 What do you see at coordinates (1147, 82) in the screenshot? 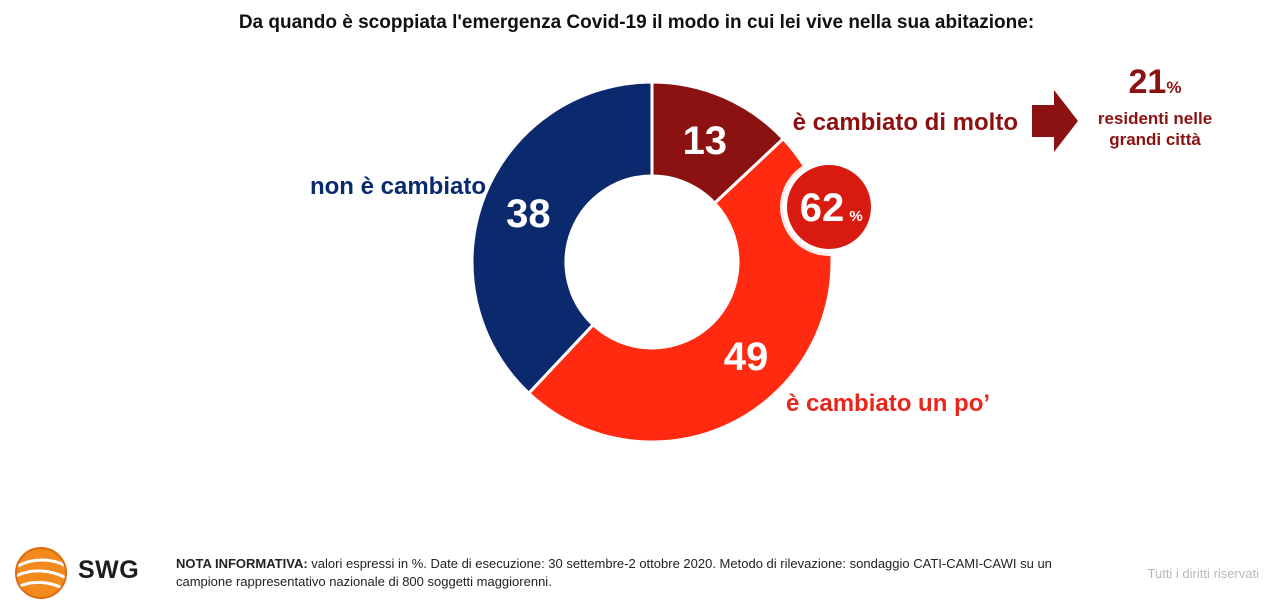
I see `callout-value: 21` at bounding box center [1147, 82].